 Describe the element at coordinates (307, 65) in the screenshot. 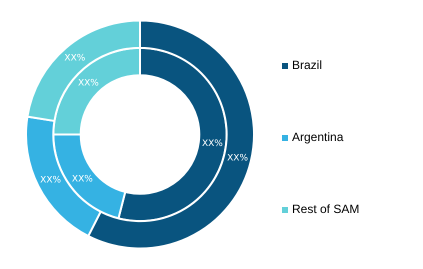

I see `legend-label: Brazil` at that location.